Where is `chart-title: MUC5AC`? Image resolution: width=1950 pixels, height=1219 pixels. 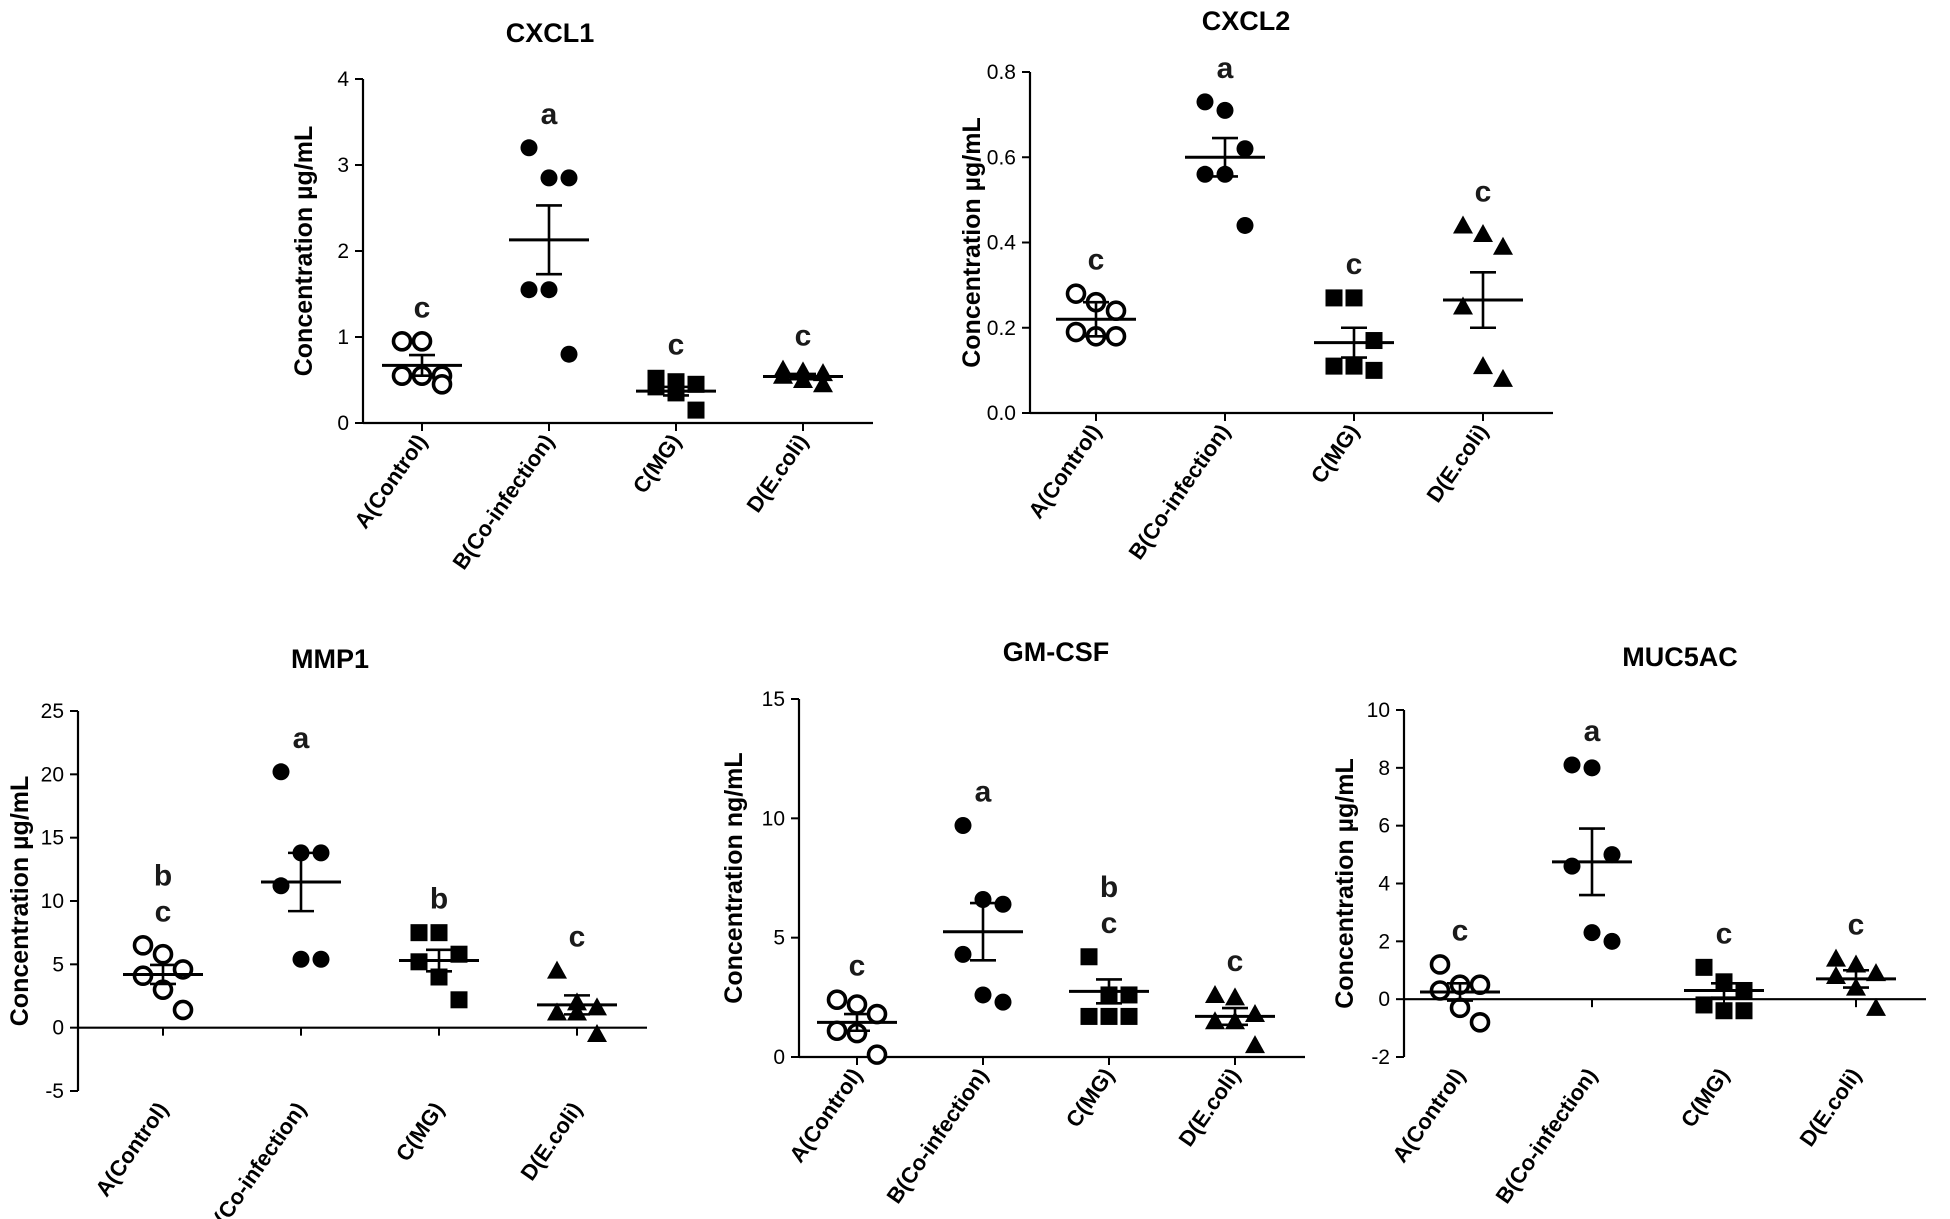 chart-title: MUC5AC is located at coordinates (1680, 657).